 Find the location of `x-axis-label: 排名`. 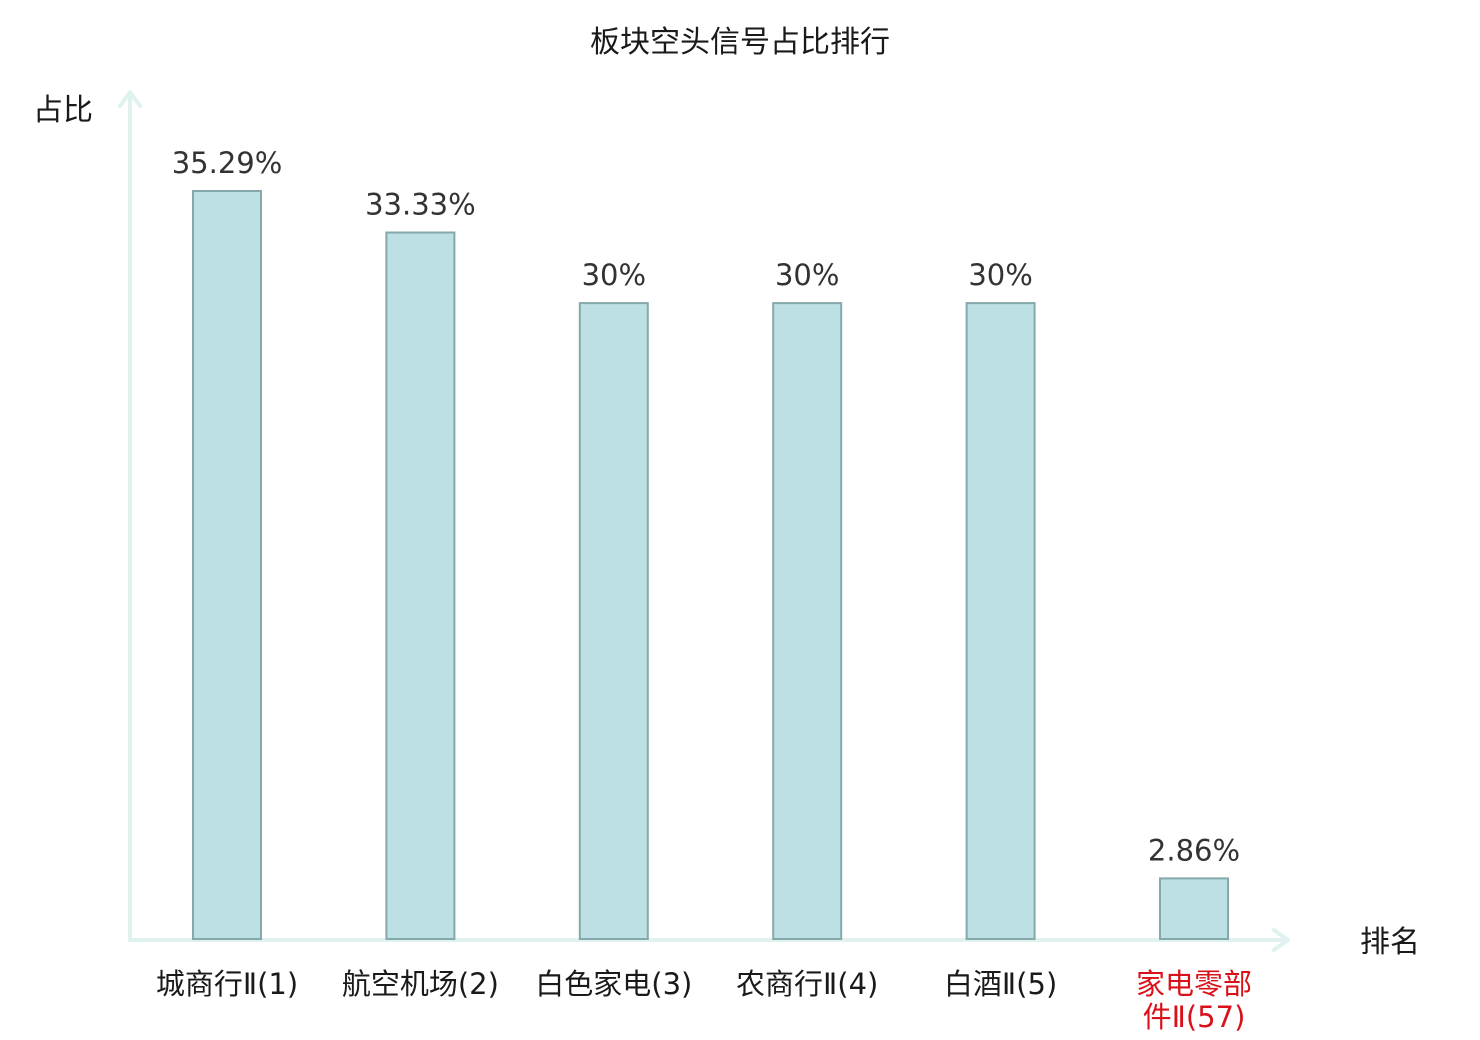

x-axis-label: 排名 is located at coordinates (1390, 942).